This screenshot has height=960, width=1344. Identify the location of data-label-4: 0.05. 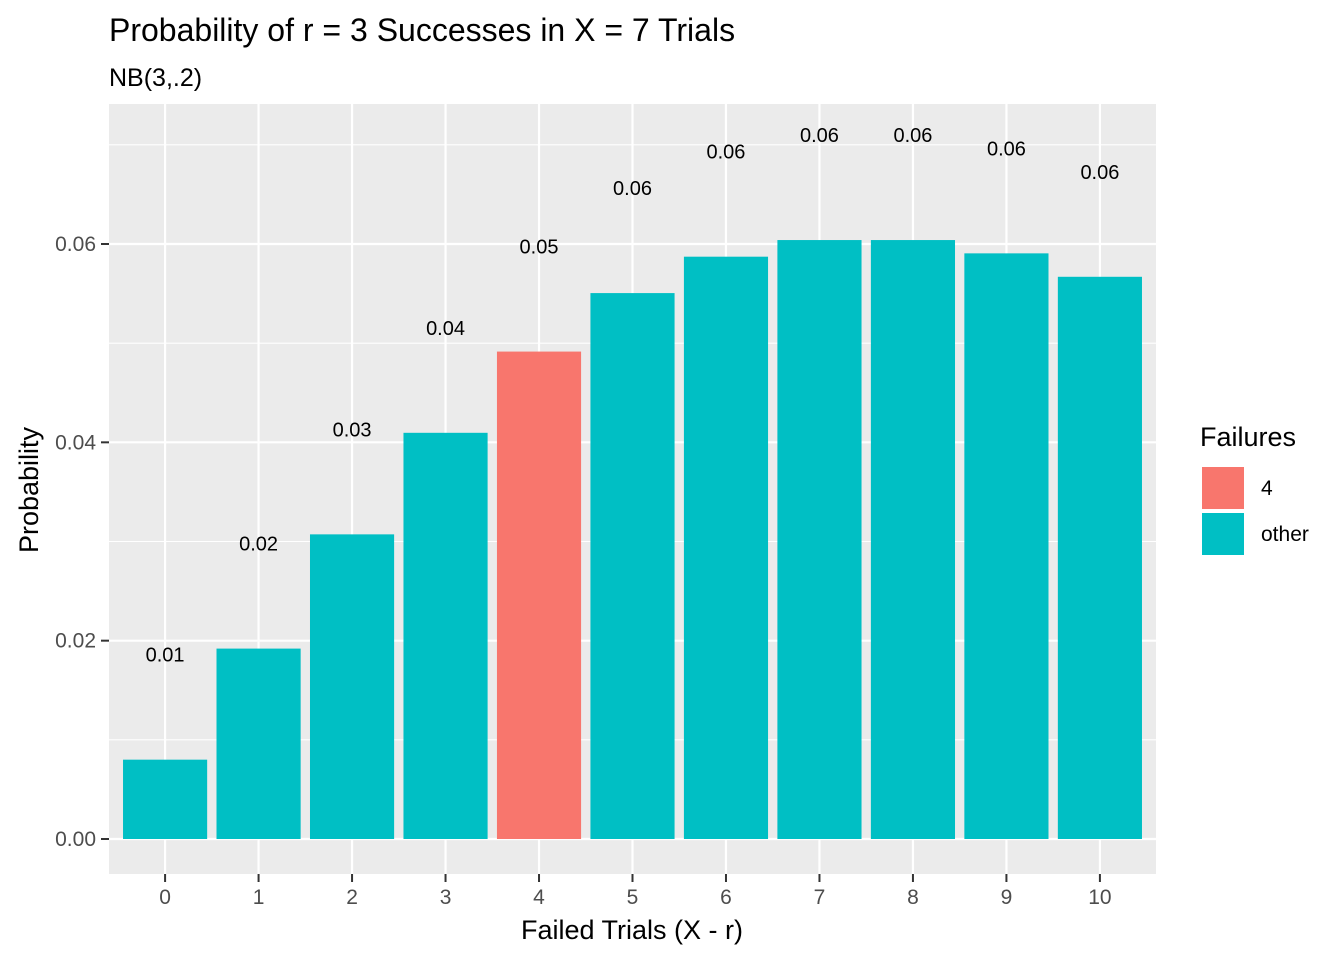
(539, 248).